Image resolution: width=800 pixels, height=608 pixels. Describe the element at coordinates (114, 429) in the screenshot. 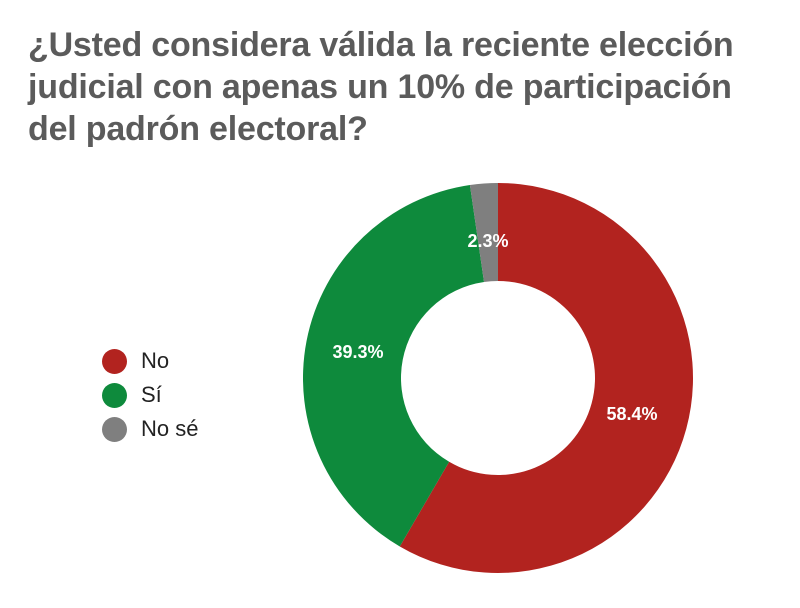

I see `legend-swatch-no-se` at that location.